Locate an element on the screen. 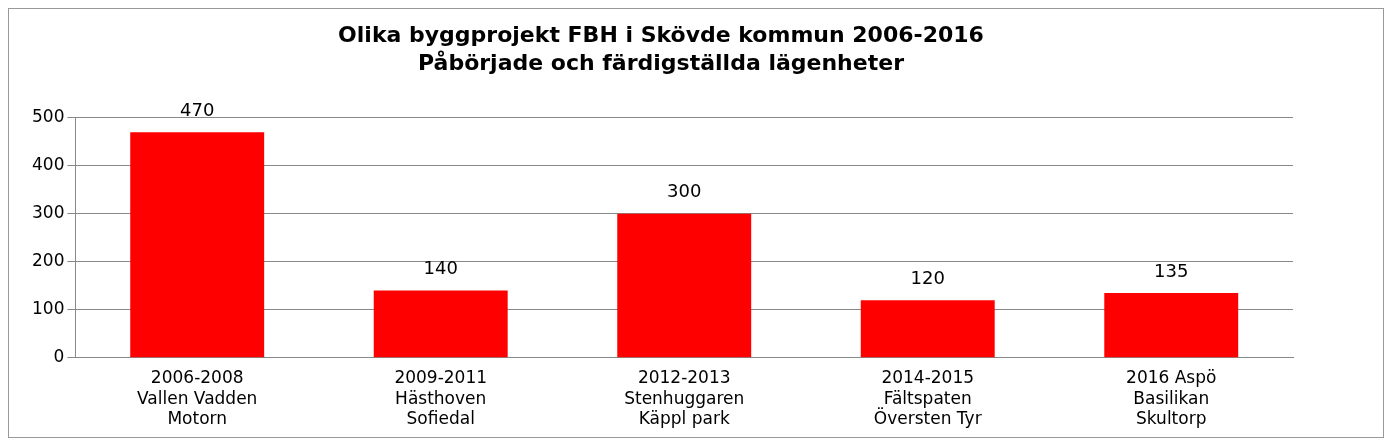 This screenshot has height=444, width=1394. x-tick-label: 2016 Aspö Basilikan Skultorp is located at coordinates (1171, 398).